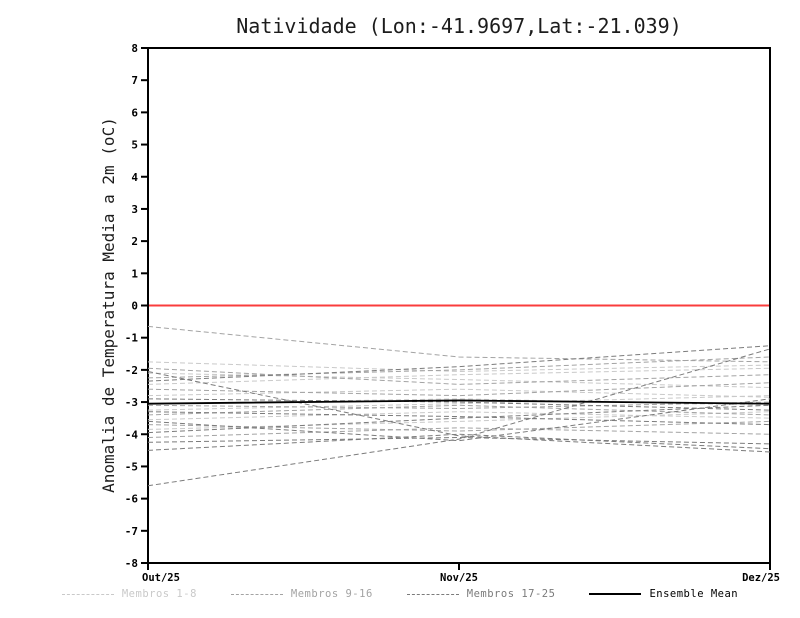 This screenshot has height=618, width=800. What do you see at coordinates (761, 578) in the screenshot?
I see `x-tick-label: Dez/25` at bounding box center [761, 578].